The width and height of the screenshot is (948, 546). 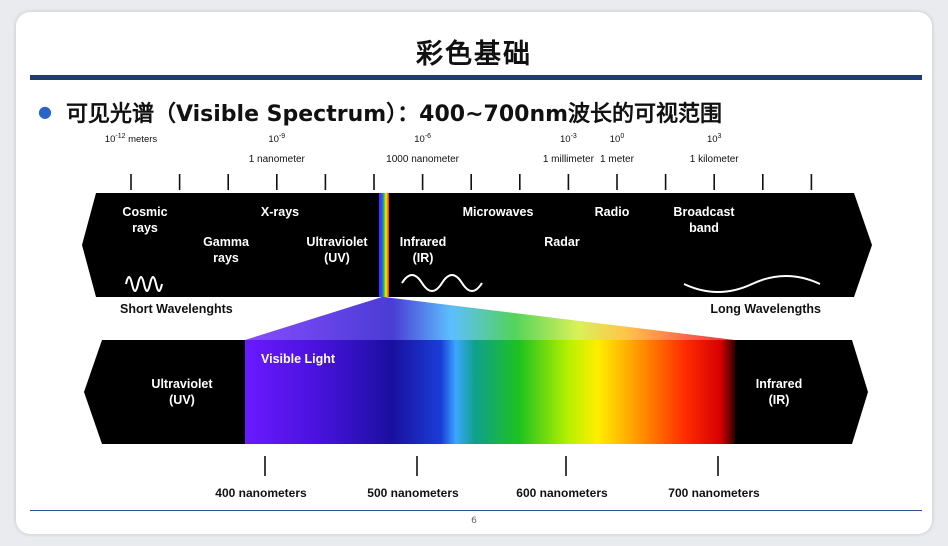 I want to click on scale-power-label: 10⁻⁹, so click(x=276, y=139).